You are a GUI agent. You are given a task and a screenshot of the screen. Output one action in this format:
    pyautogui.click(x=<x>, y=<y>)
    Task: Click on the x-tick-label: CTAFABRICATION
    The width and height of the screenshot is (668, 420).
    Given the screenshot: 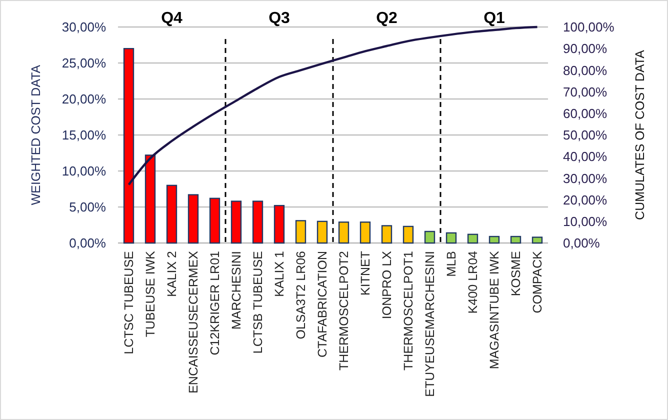 What is the action you would take?
    pyautogui.click(x=323, y=304)
    